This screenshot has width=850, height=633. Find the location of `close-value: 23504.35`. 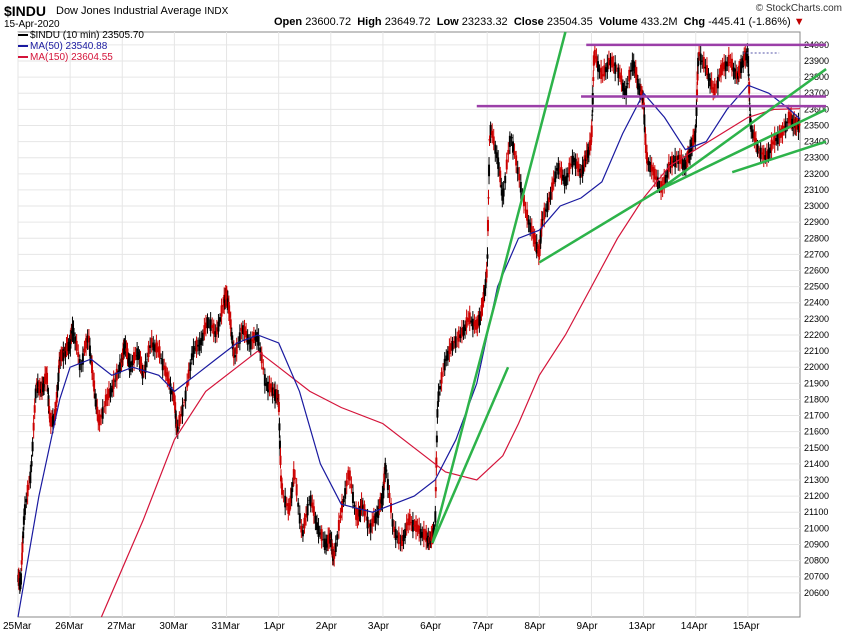

close-value: 23504.35 is located at coordinates (569, 22).